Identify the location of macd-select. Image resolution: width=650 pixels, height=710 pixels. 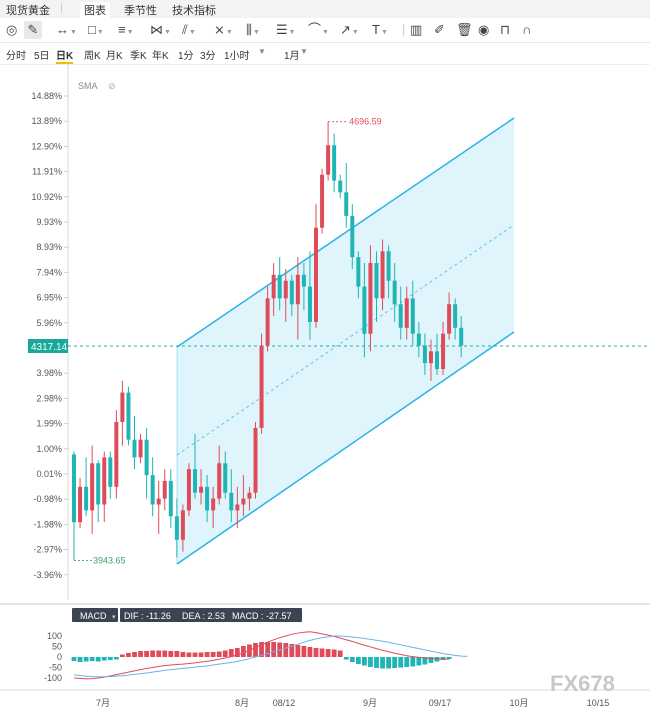
(95, 615).